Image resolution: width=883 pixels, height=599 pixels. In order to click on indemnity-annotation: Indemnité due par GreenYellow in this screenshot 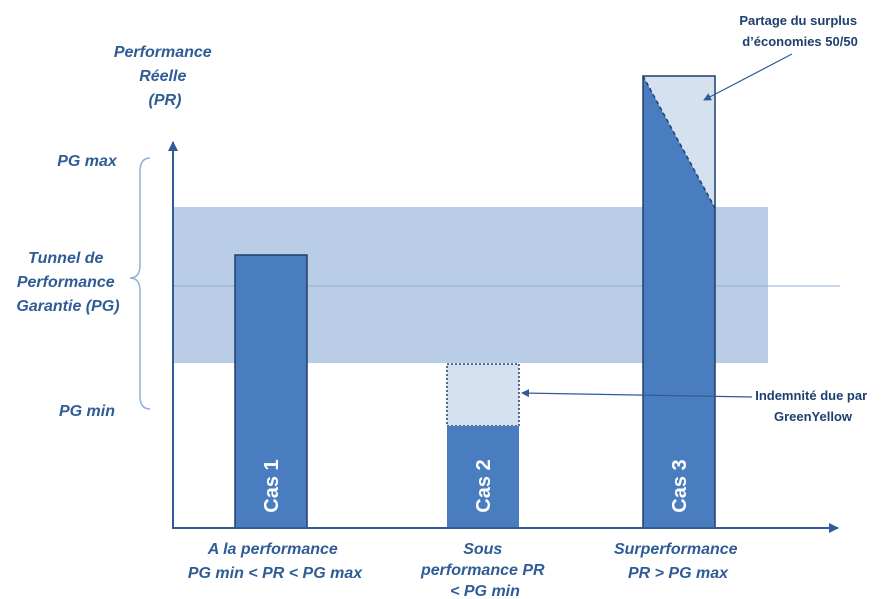, I will do `click(813, 406)`.